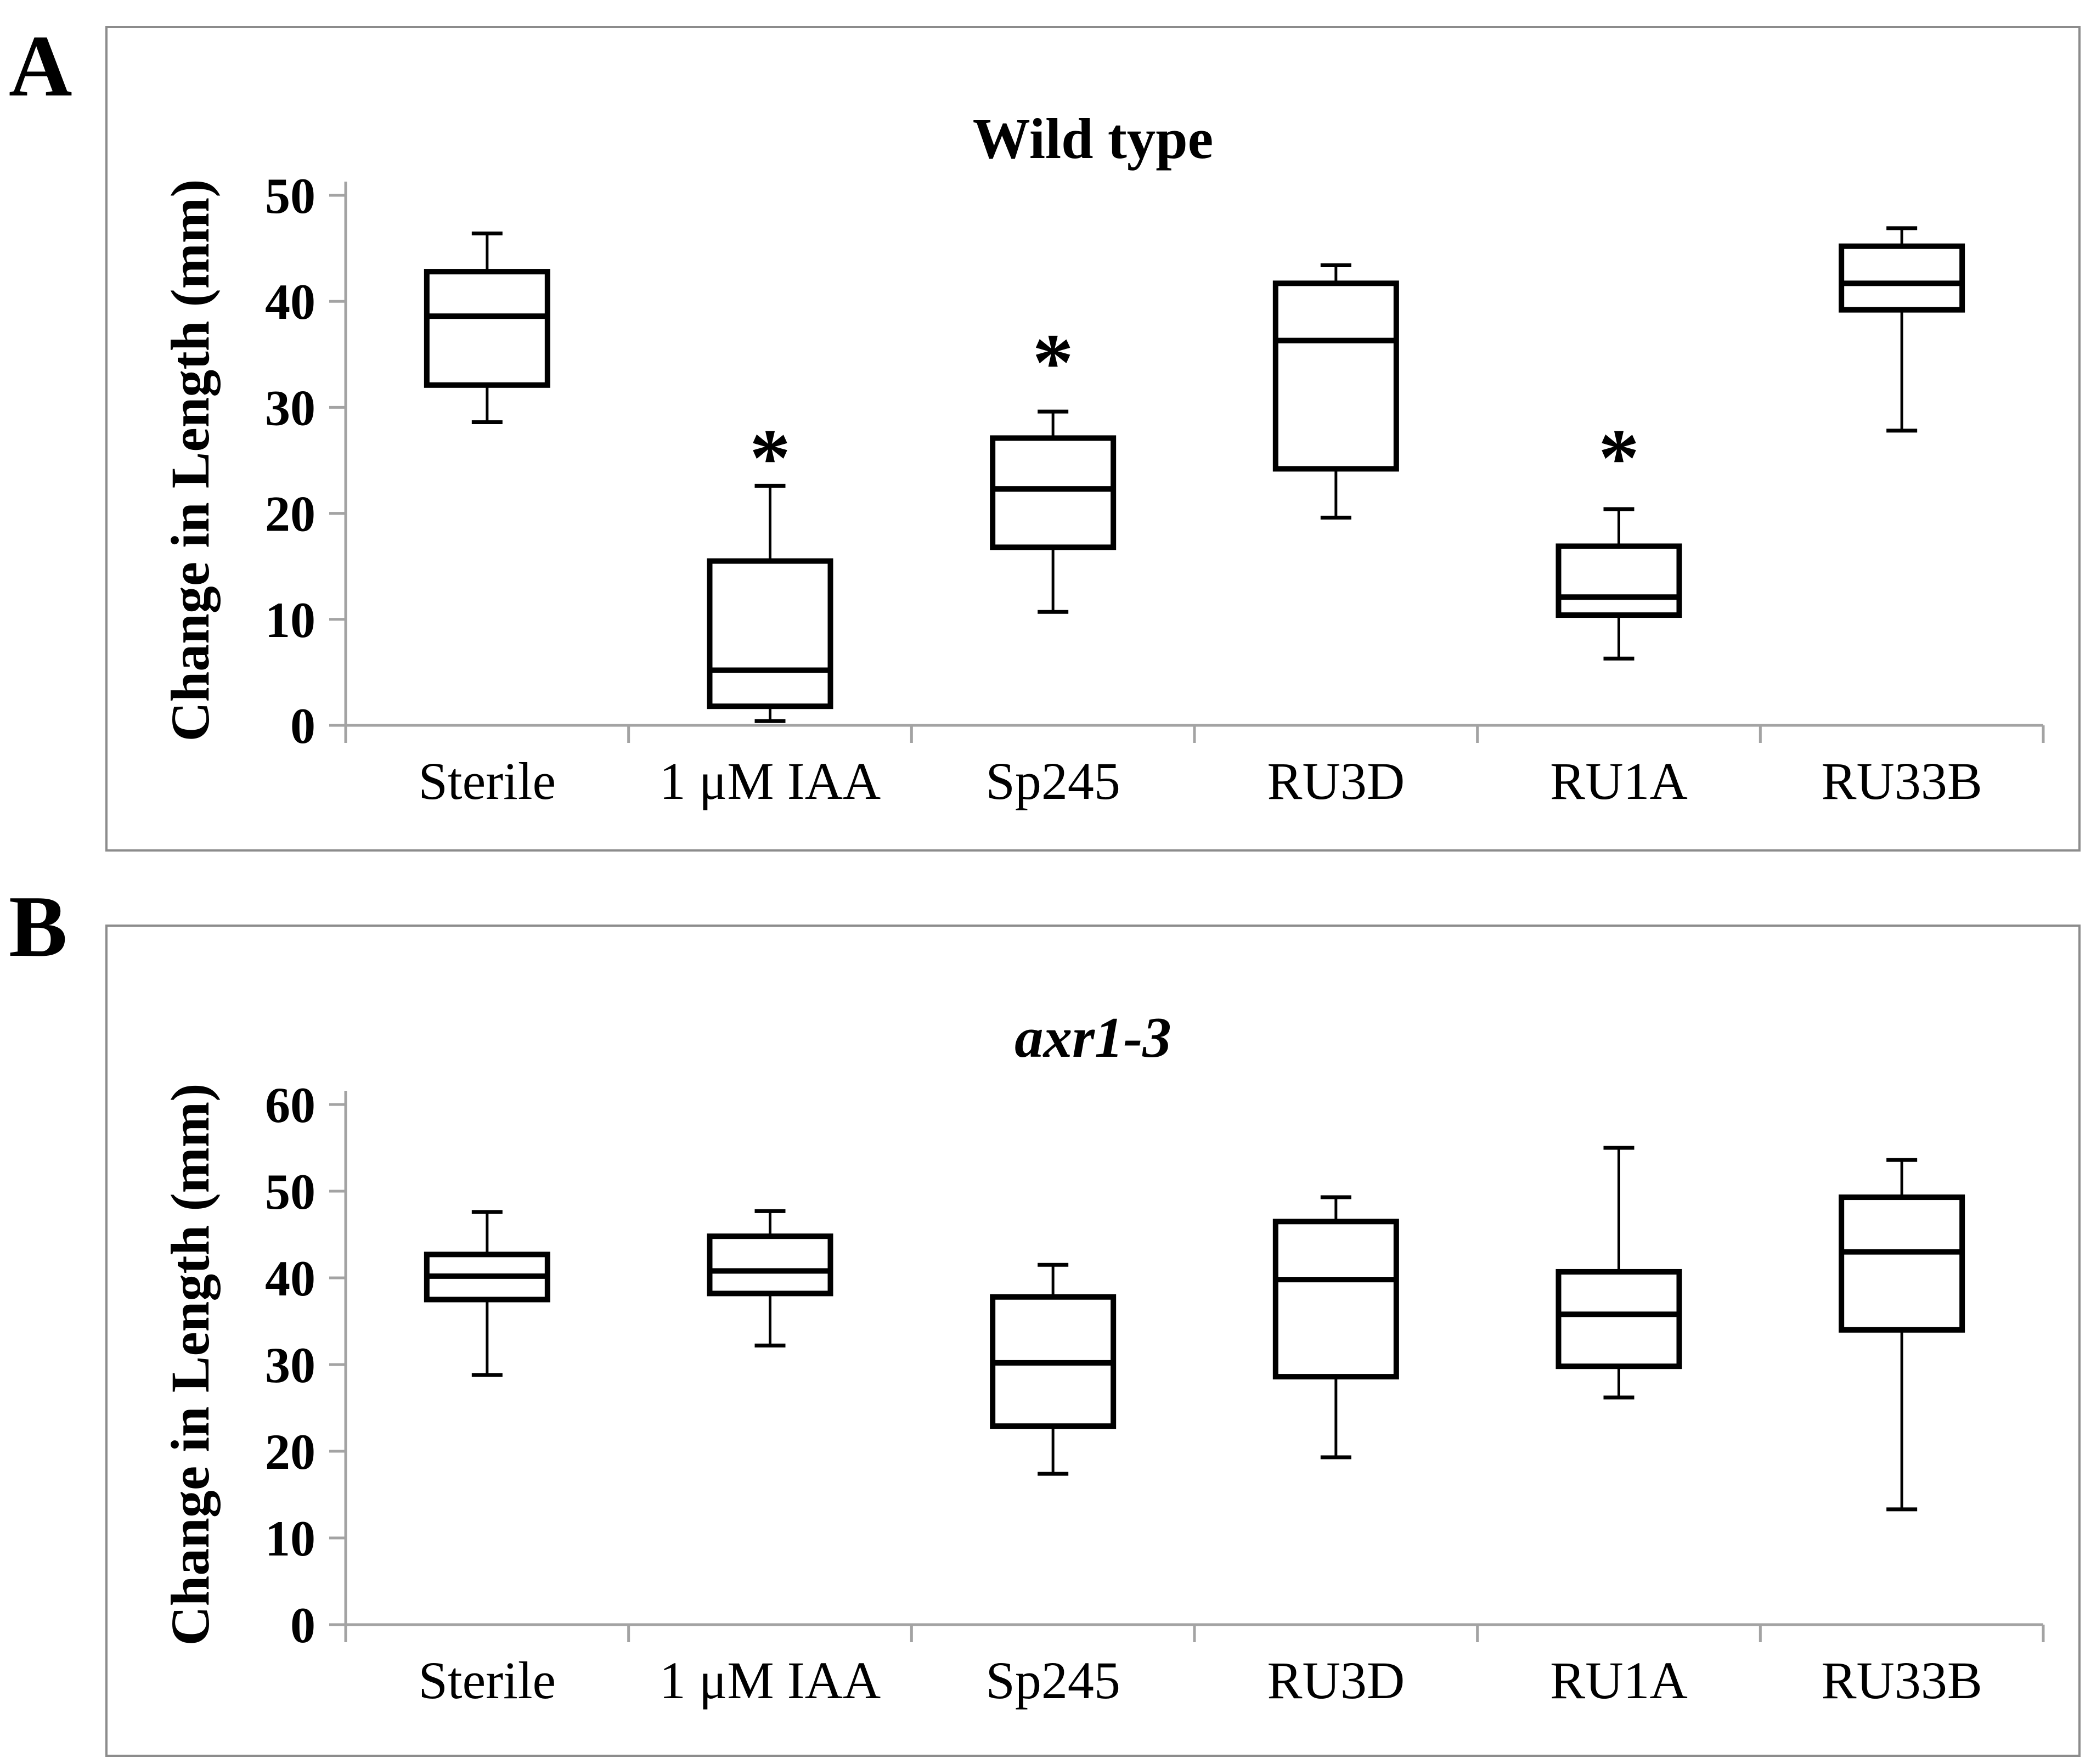 The image size is (2091, 1764). What do you see at coordinates (290, 1105) in the screenshot?
I see `y-tick-label: 60` at bounding box center [290, 1105].